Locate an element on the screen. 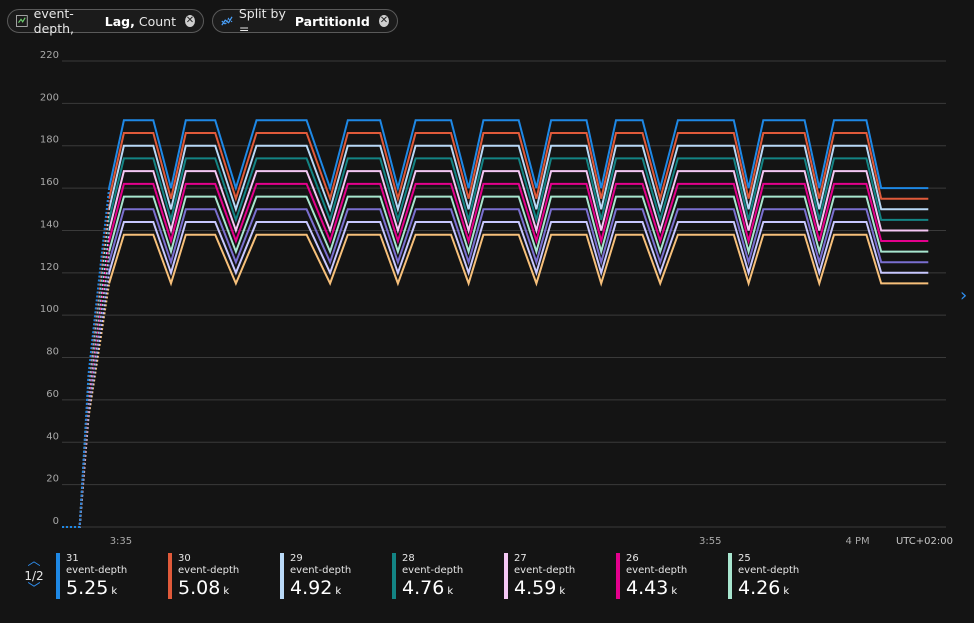 The width and height of the screenshot is (974, 623). y-tick-label: 40 is located at coordinates (52, 436).